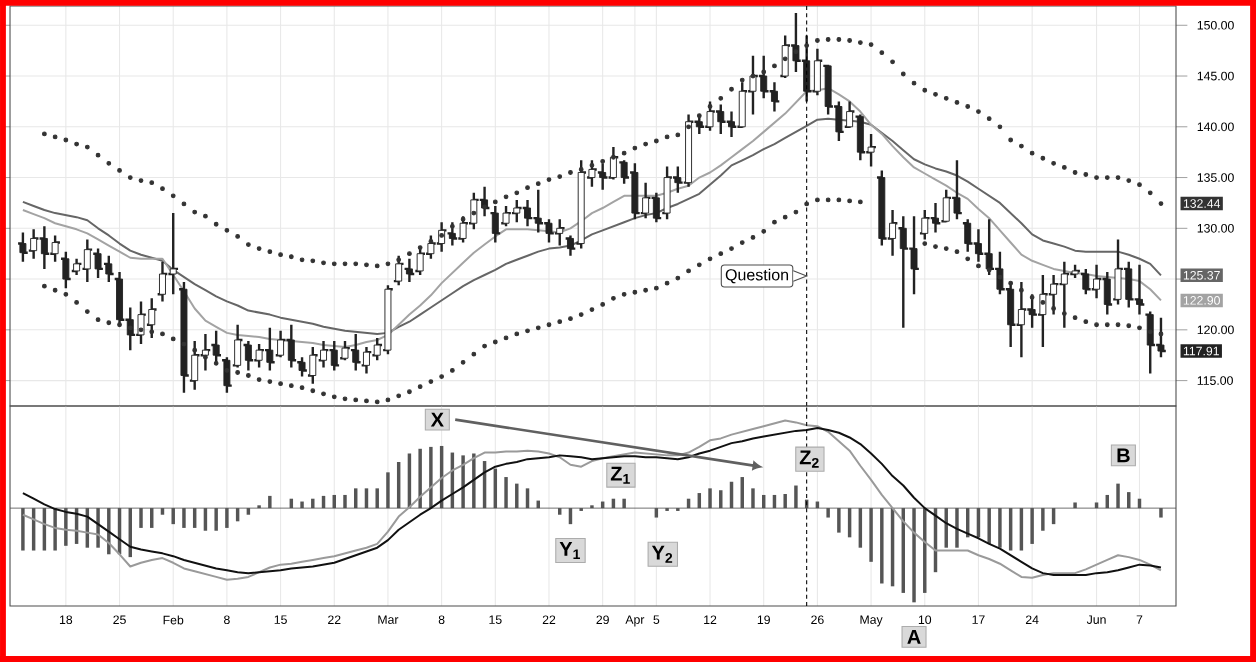 This screenshot has width=1256, height=662. What do you see at coordinates (1123, 455) in the screenshot?
I see `annotation: B` at bounding box center [1123, 455].